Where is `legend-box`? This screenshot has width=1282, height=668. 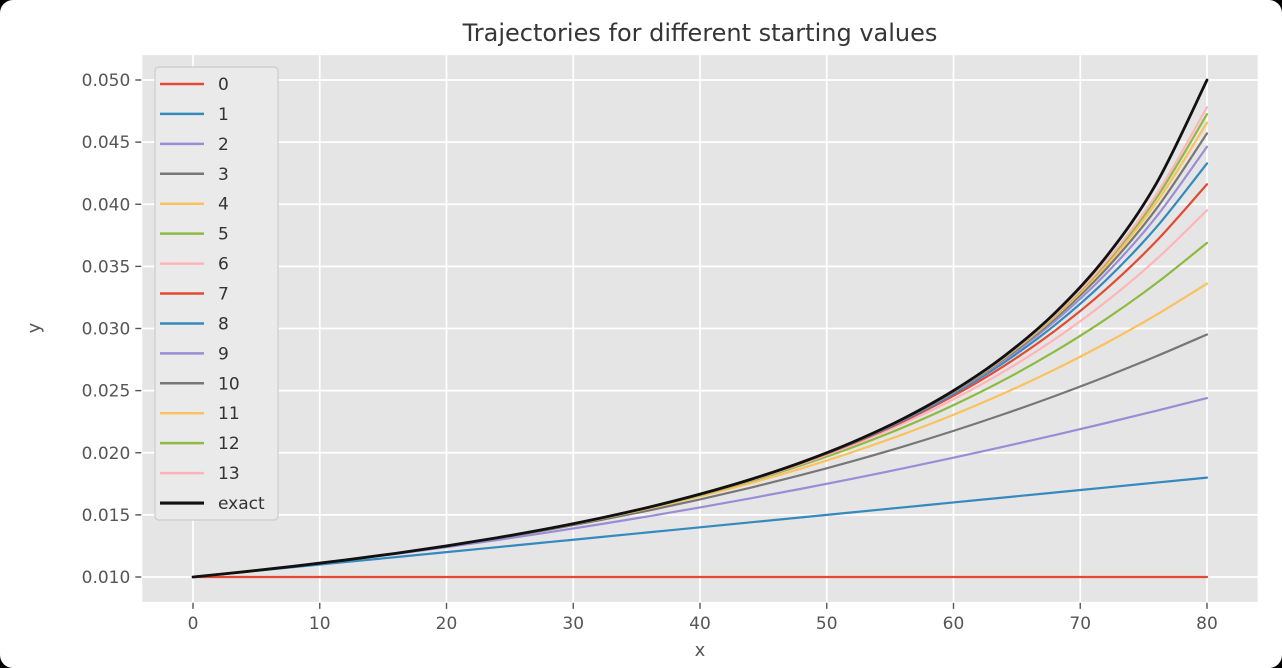 legend-box is located at coordinates (216, 293).